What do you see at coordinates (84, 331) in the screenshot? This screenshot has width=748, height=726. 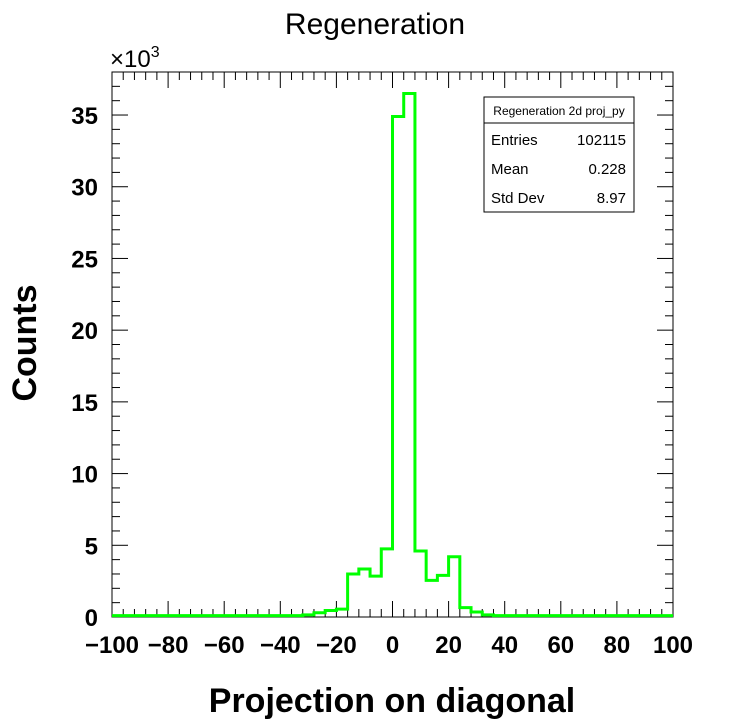 I see `y-tick-label: 20` at bounding box center [84, 331].